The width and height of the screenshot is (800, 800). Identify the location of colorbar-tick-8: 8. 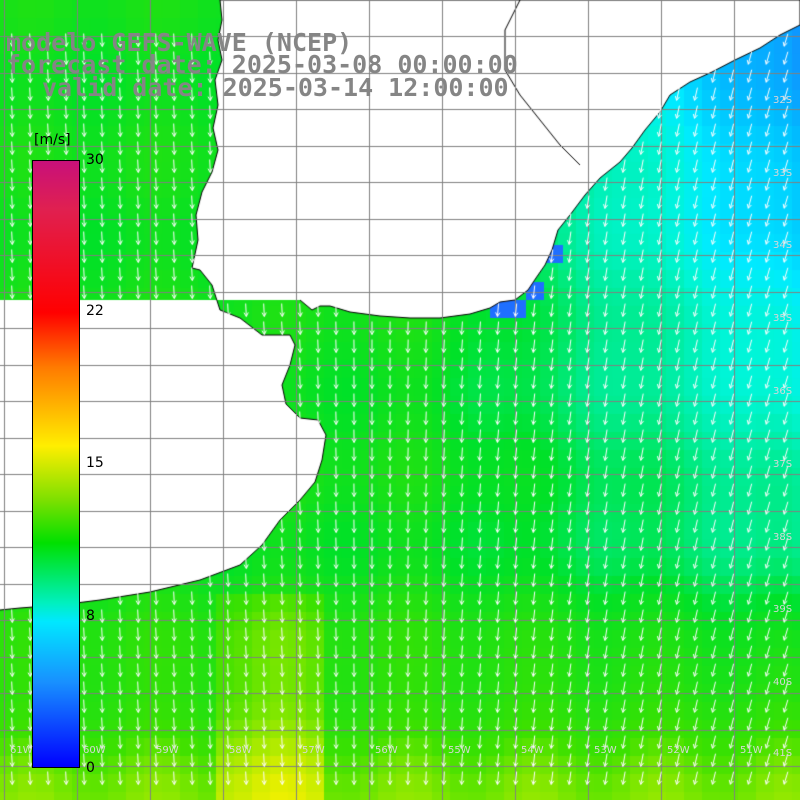
(90, 616).